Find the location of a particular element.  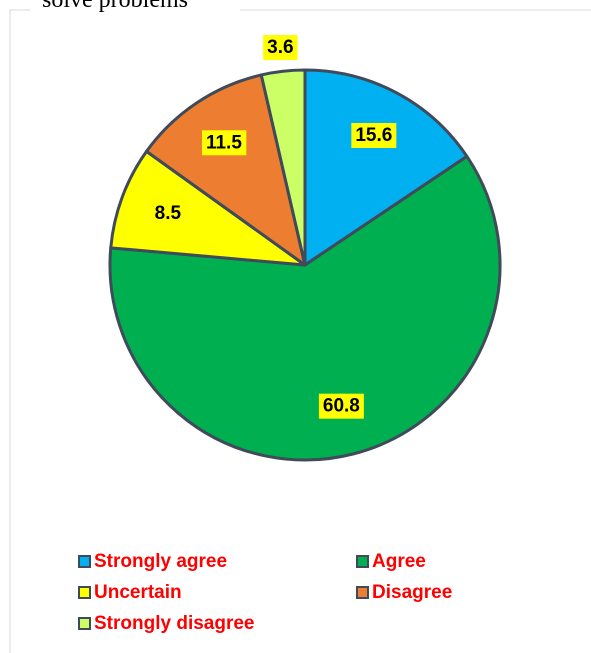

data-label: 15.6 is located at coordinates (373, 135).